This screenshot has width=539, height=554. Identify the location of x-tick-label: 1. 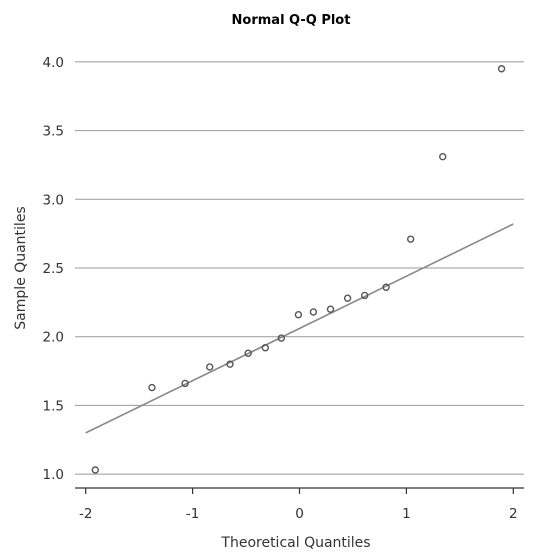
(406, 514).